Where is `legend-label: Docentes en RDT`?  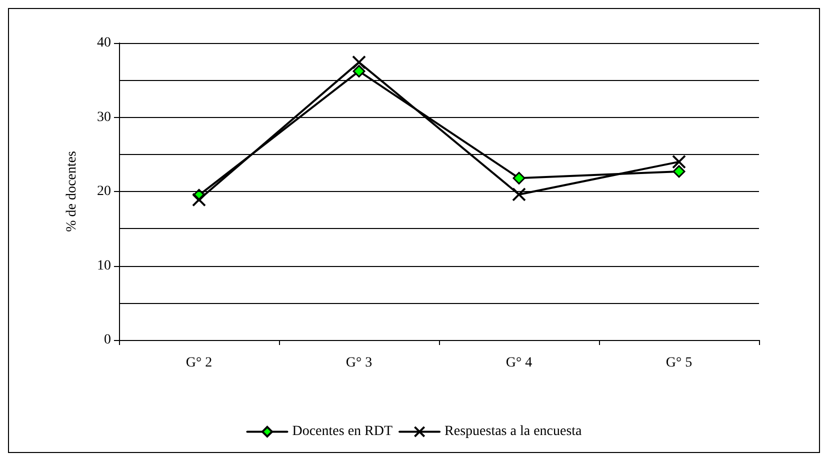 legend-label: Docentes en RDT is located at coordinates (342, 432).